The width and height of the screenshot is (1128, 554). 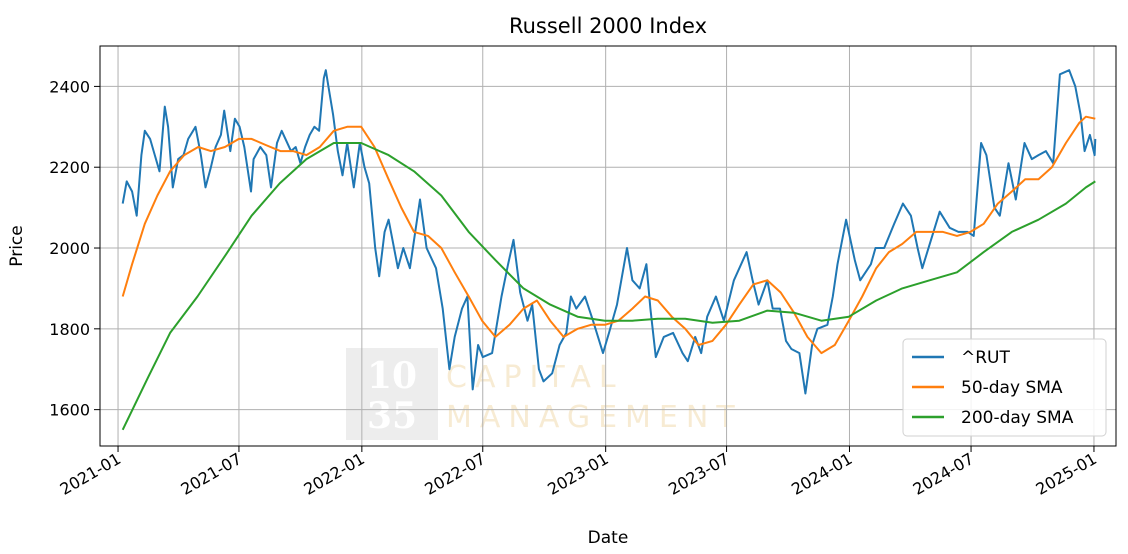 What do you see at coordinates (985, 358) in the screenshot?
I see `legend-label: ^RUT` at bounding box center [985, 358].